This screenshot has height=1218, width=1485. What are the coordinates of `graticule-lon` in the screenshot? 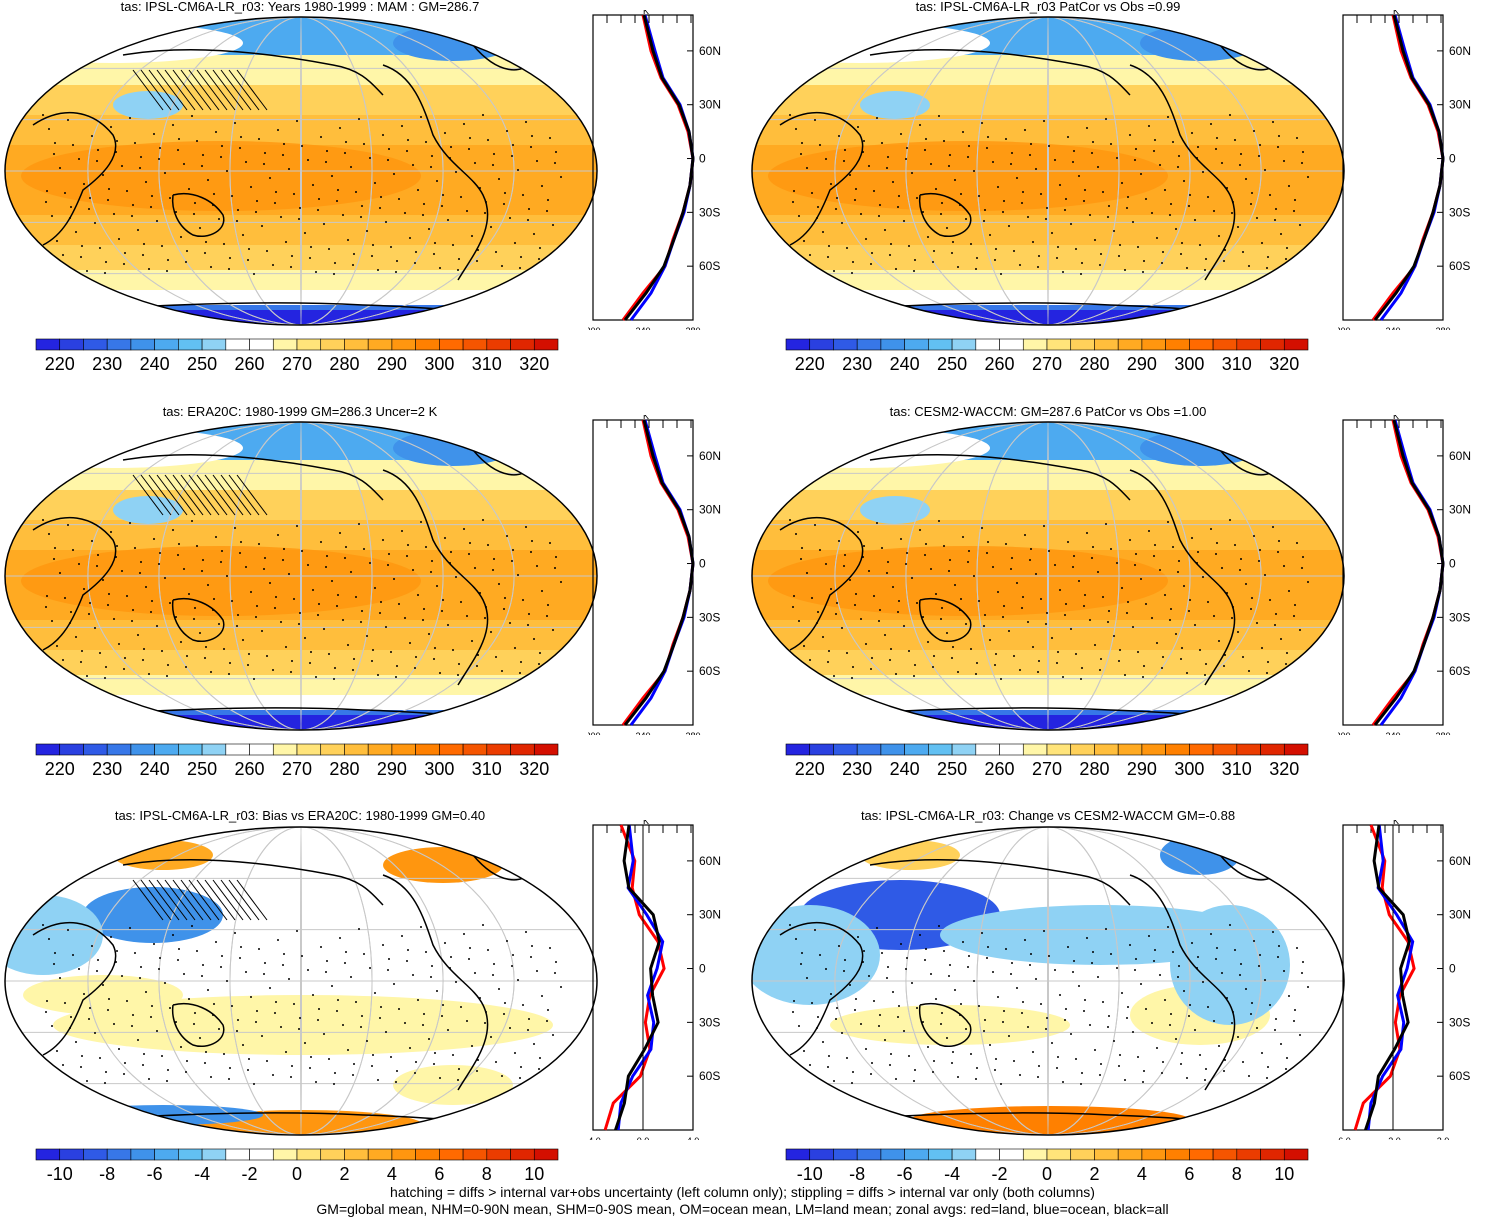 It's located at (301, 171).